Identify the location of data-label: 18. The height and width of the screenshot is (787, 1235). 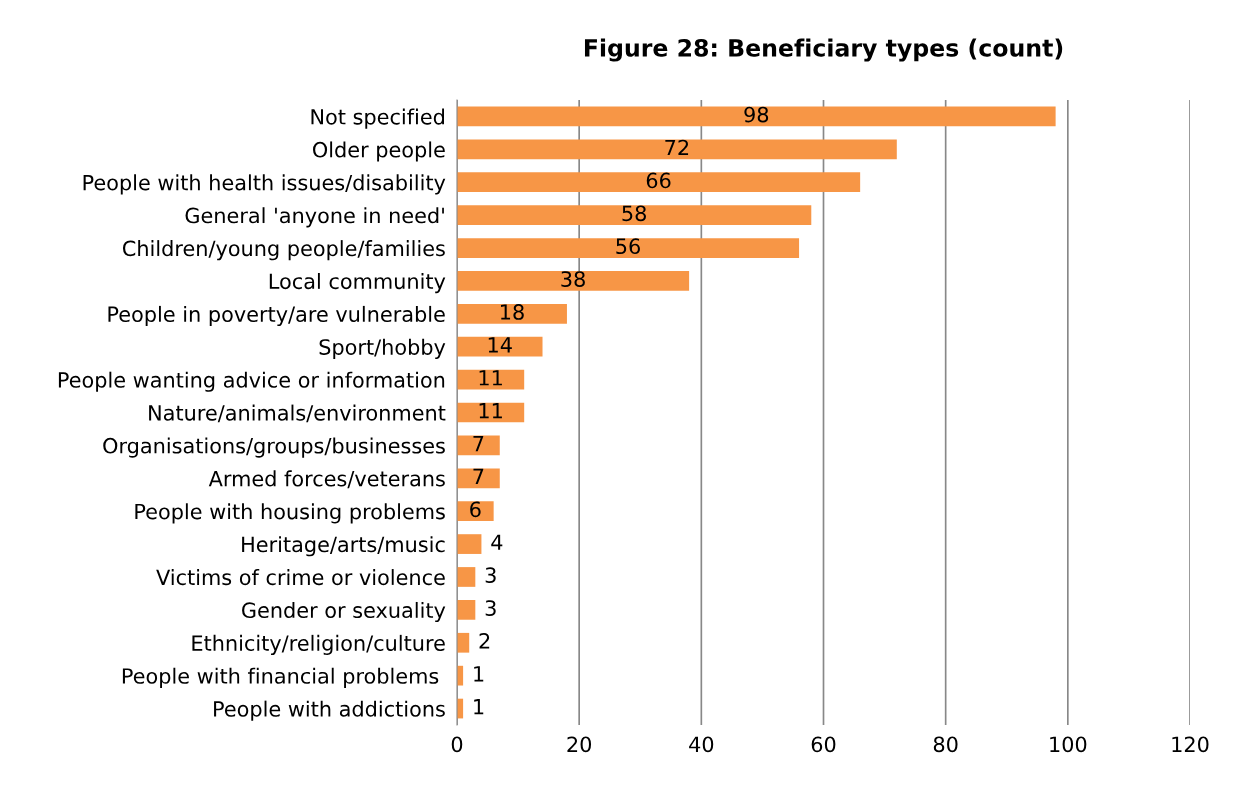
(512, 312).